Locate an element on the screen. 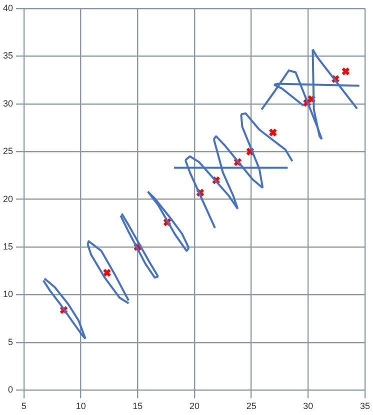 The height and width of the screenshot is (415, 373). y-tick-label: 10 is located at coordinates (8, 294).